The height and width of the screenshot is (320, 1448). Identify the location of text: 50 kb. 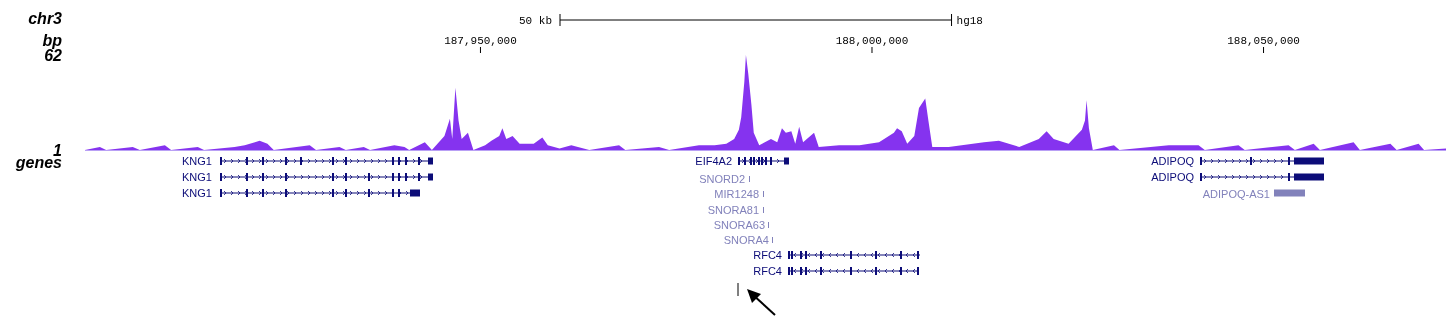
(535, 21).